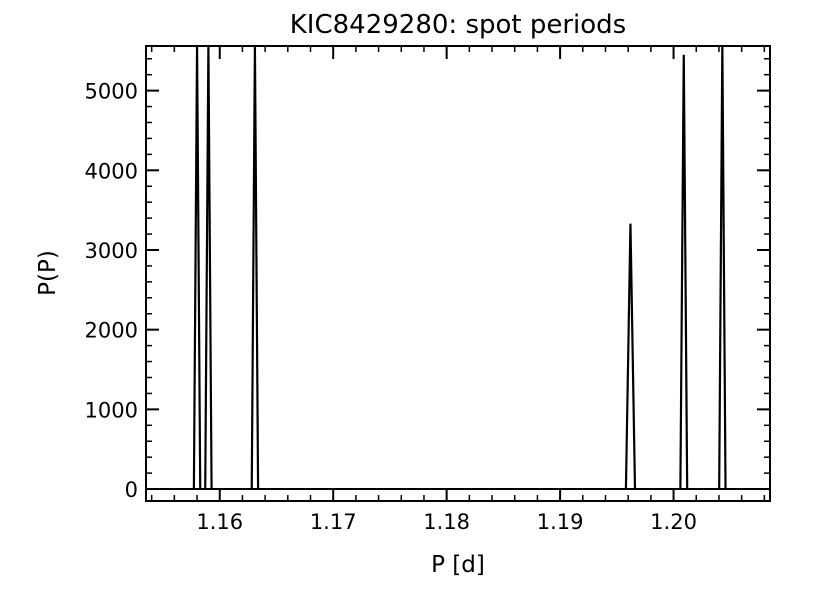 Image resolution: width=830 pixels, height=593 pixels. Describe the element at coordinates (333, 522) in the screenshot. I see `x-tick-label: 1.17` at that location.